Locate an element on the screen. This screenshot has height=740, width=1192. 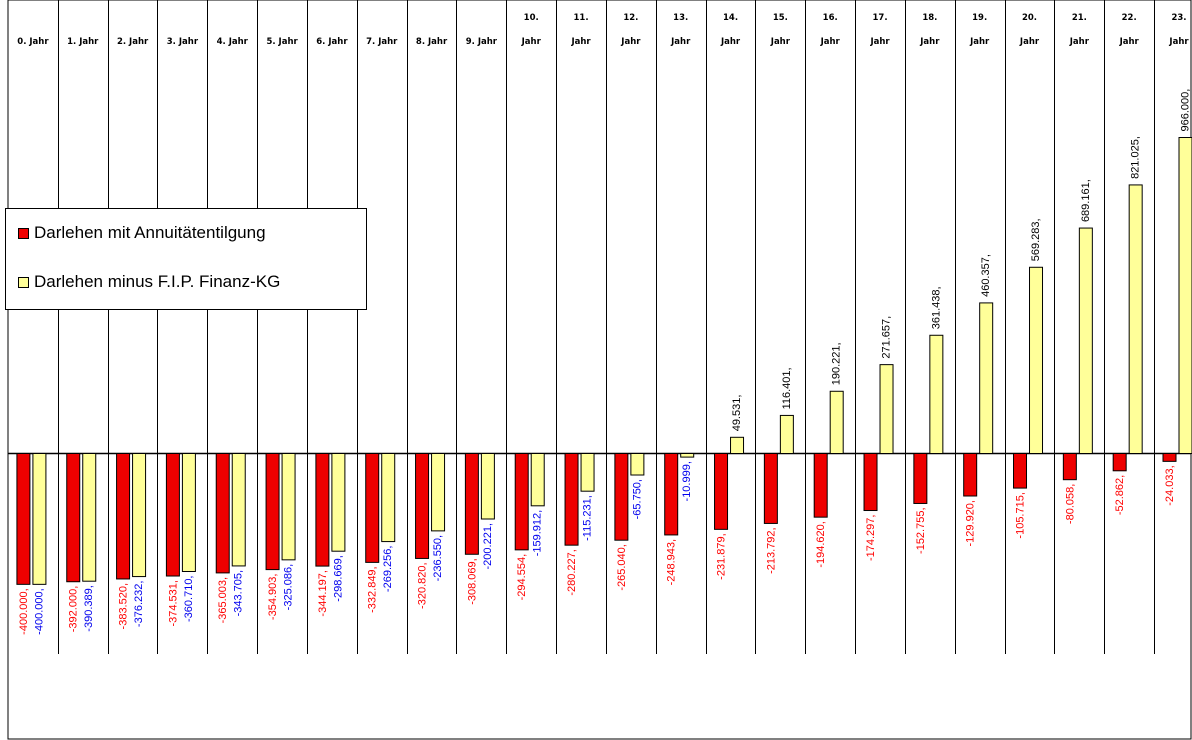
data-label-s1-20: -105.715, is located at coordinates (1021, 515).